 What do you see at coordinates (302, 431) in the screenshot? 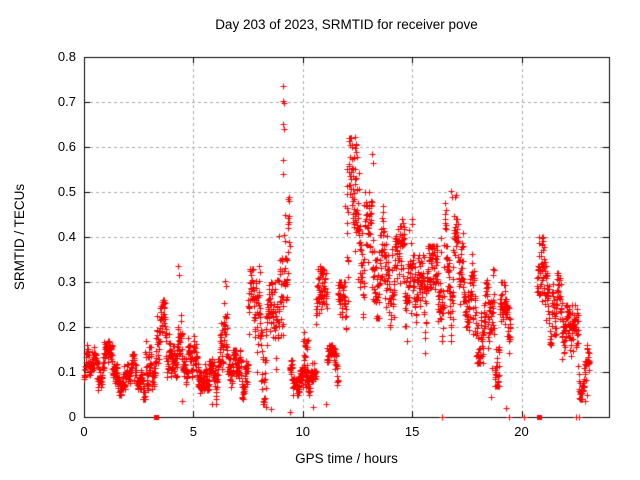
I see `x-tick-label: 10` at bounding box center [302, 431].